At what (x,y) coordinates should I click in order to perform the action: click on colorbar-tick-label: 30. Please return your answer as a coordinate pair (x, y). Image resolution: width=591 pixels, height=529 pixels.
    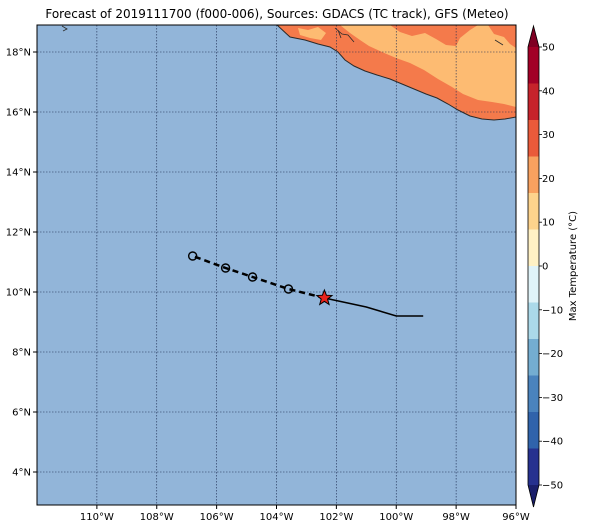
    Looking at the image, I should click on (548, 135).